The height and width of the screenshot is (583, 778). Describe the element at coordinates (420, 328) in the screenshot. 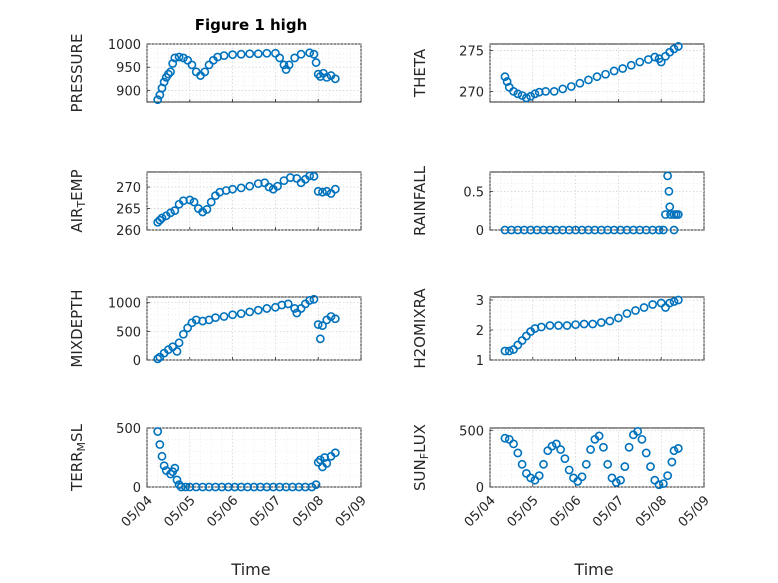

I see `y-axis-label: H2OMIXRA` at that location.